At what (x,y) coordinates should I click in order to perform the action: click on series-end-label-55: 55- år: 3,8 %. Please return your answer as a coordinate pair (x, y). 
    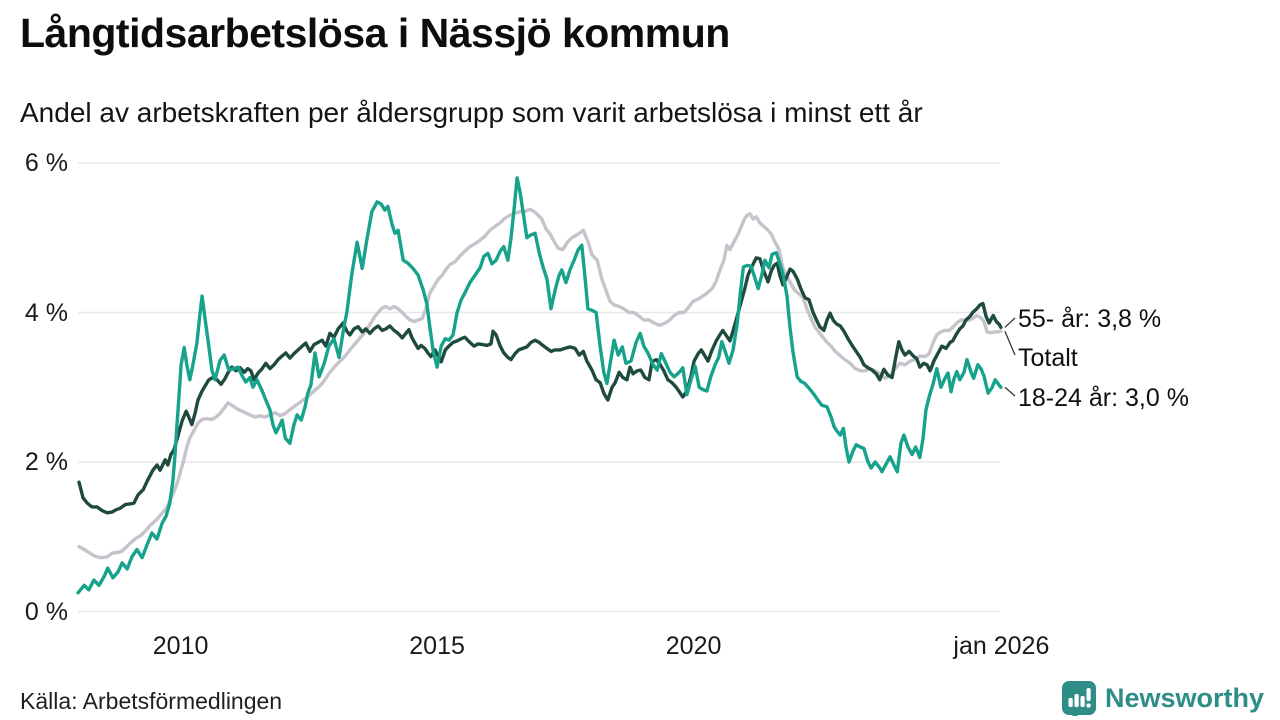
    Looking at the image, I should click on (1090, 319).